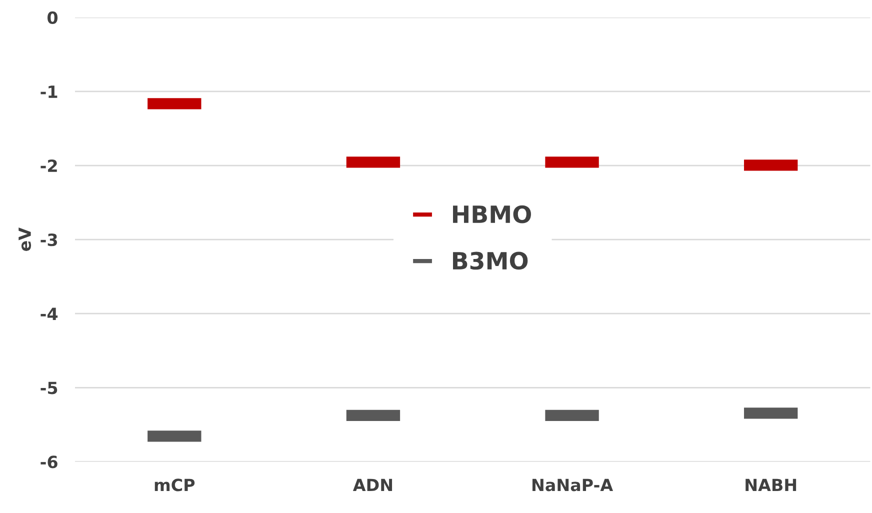  I want to click on x-tick-label: ADN, so click(372, 485).